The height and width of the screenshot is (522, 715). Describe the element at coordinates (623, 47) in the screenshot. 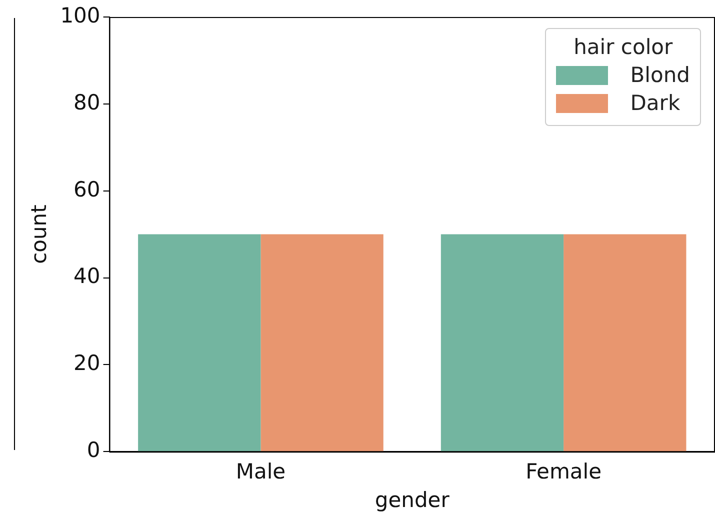

I see `legend-title: hair color` at that location.